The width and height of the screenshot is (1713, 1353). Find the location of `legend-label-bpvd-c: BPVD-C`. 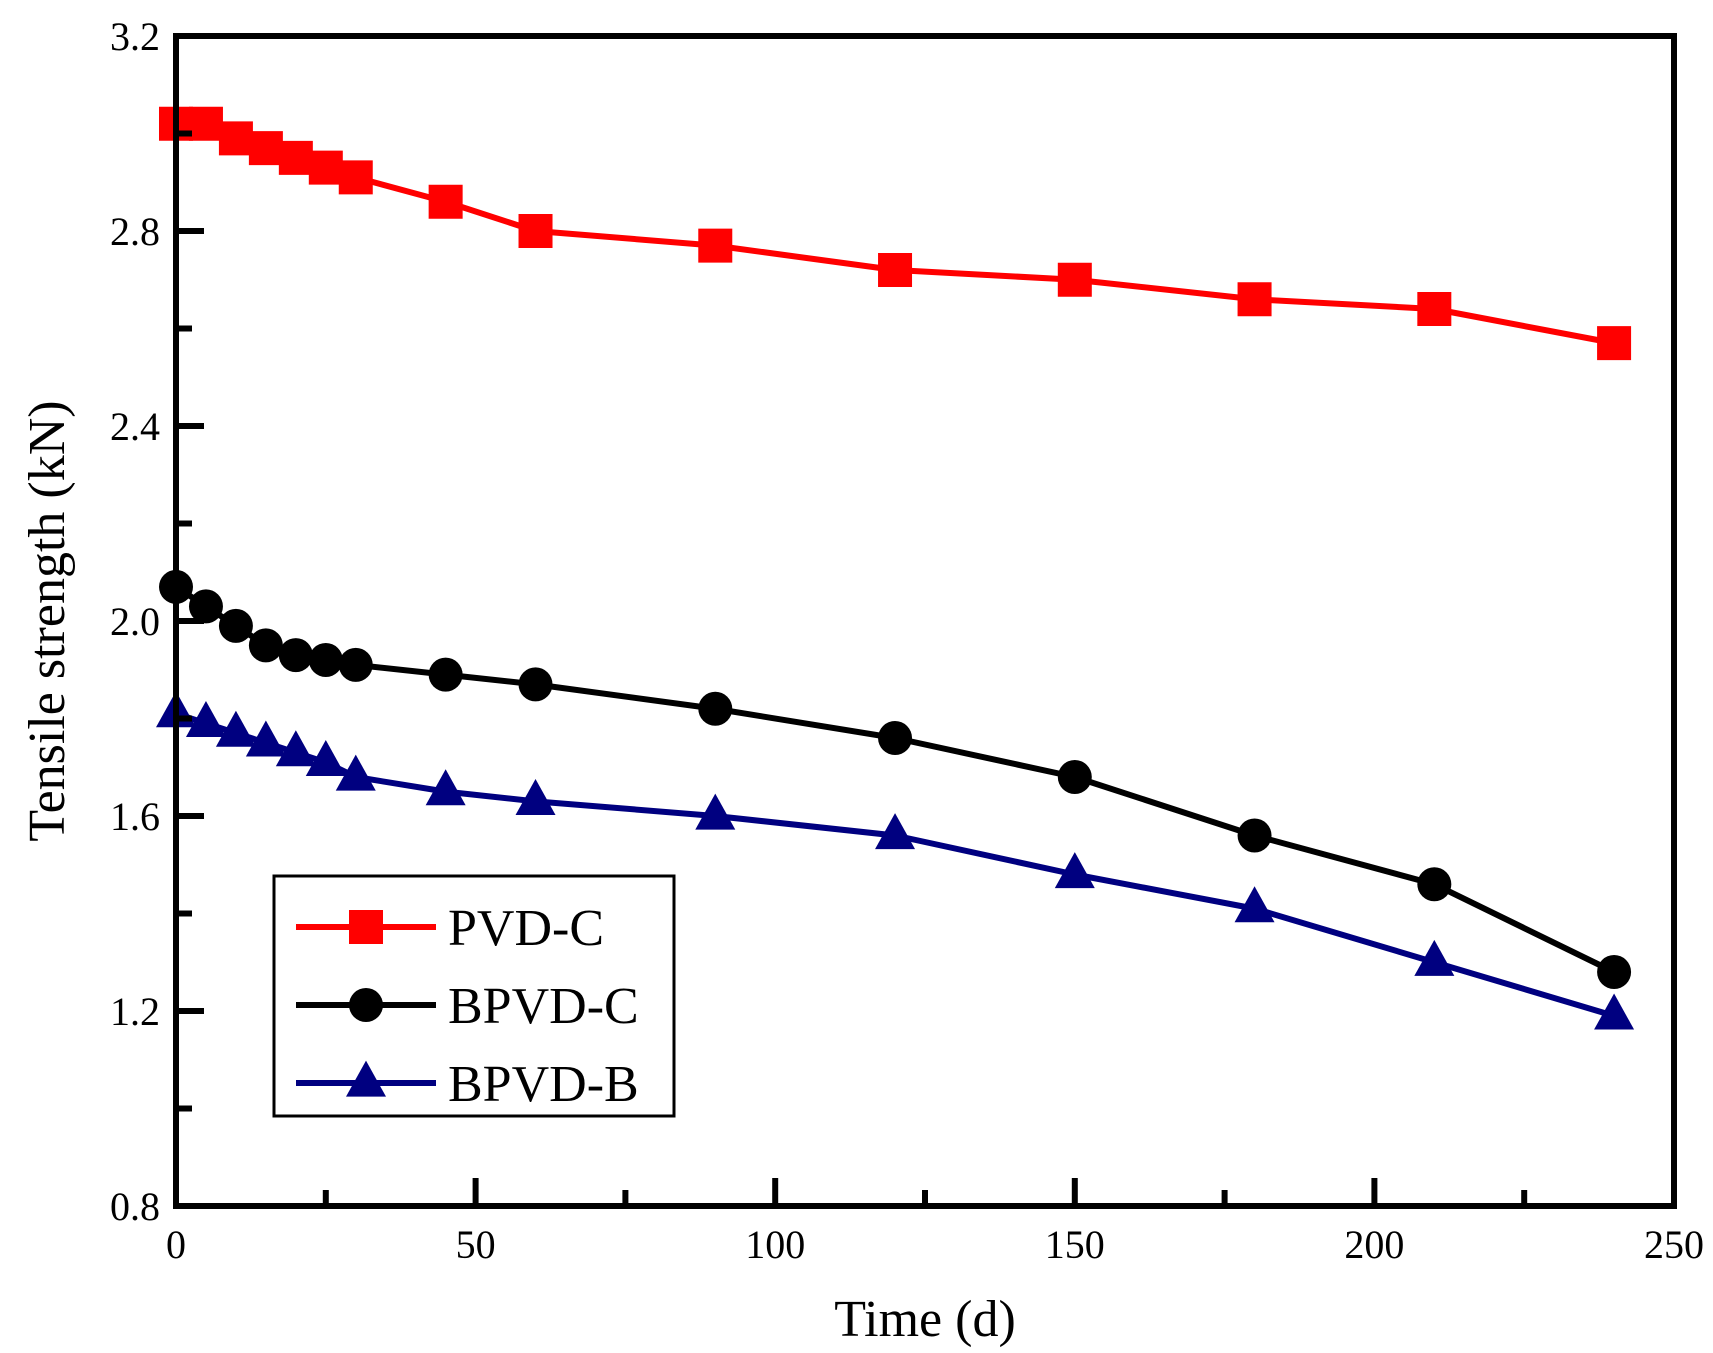

legend-label-bpvd-c: BPVD-C is located at coordinates (543, 1006).